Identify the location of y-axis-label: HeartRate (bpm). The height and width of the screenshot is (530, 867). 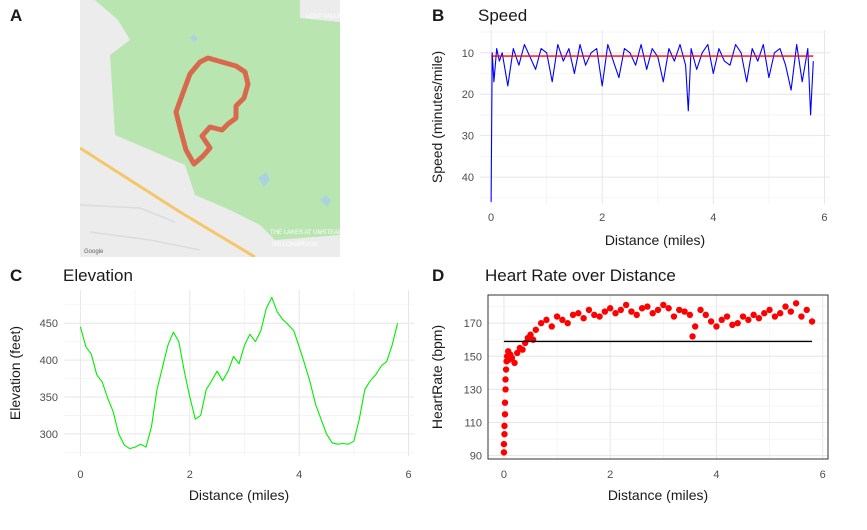
(437, 377).